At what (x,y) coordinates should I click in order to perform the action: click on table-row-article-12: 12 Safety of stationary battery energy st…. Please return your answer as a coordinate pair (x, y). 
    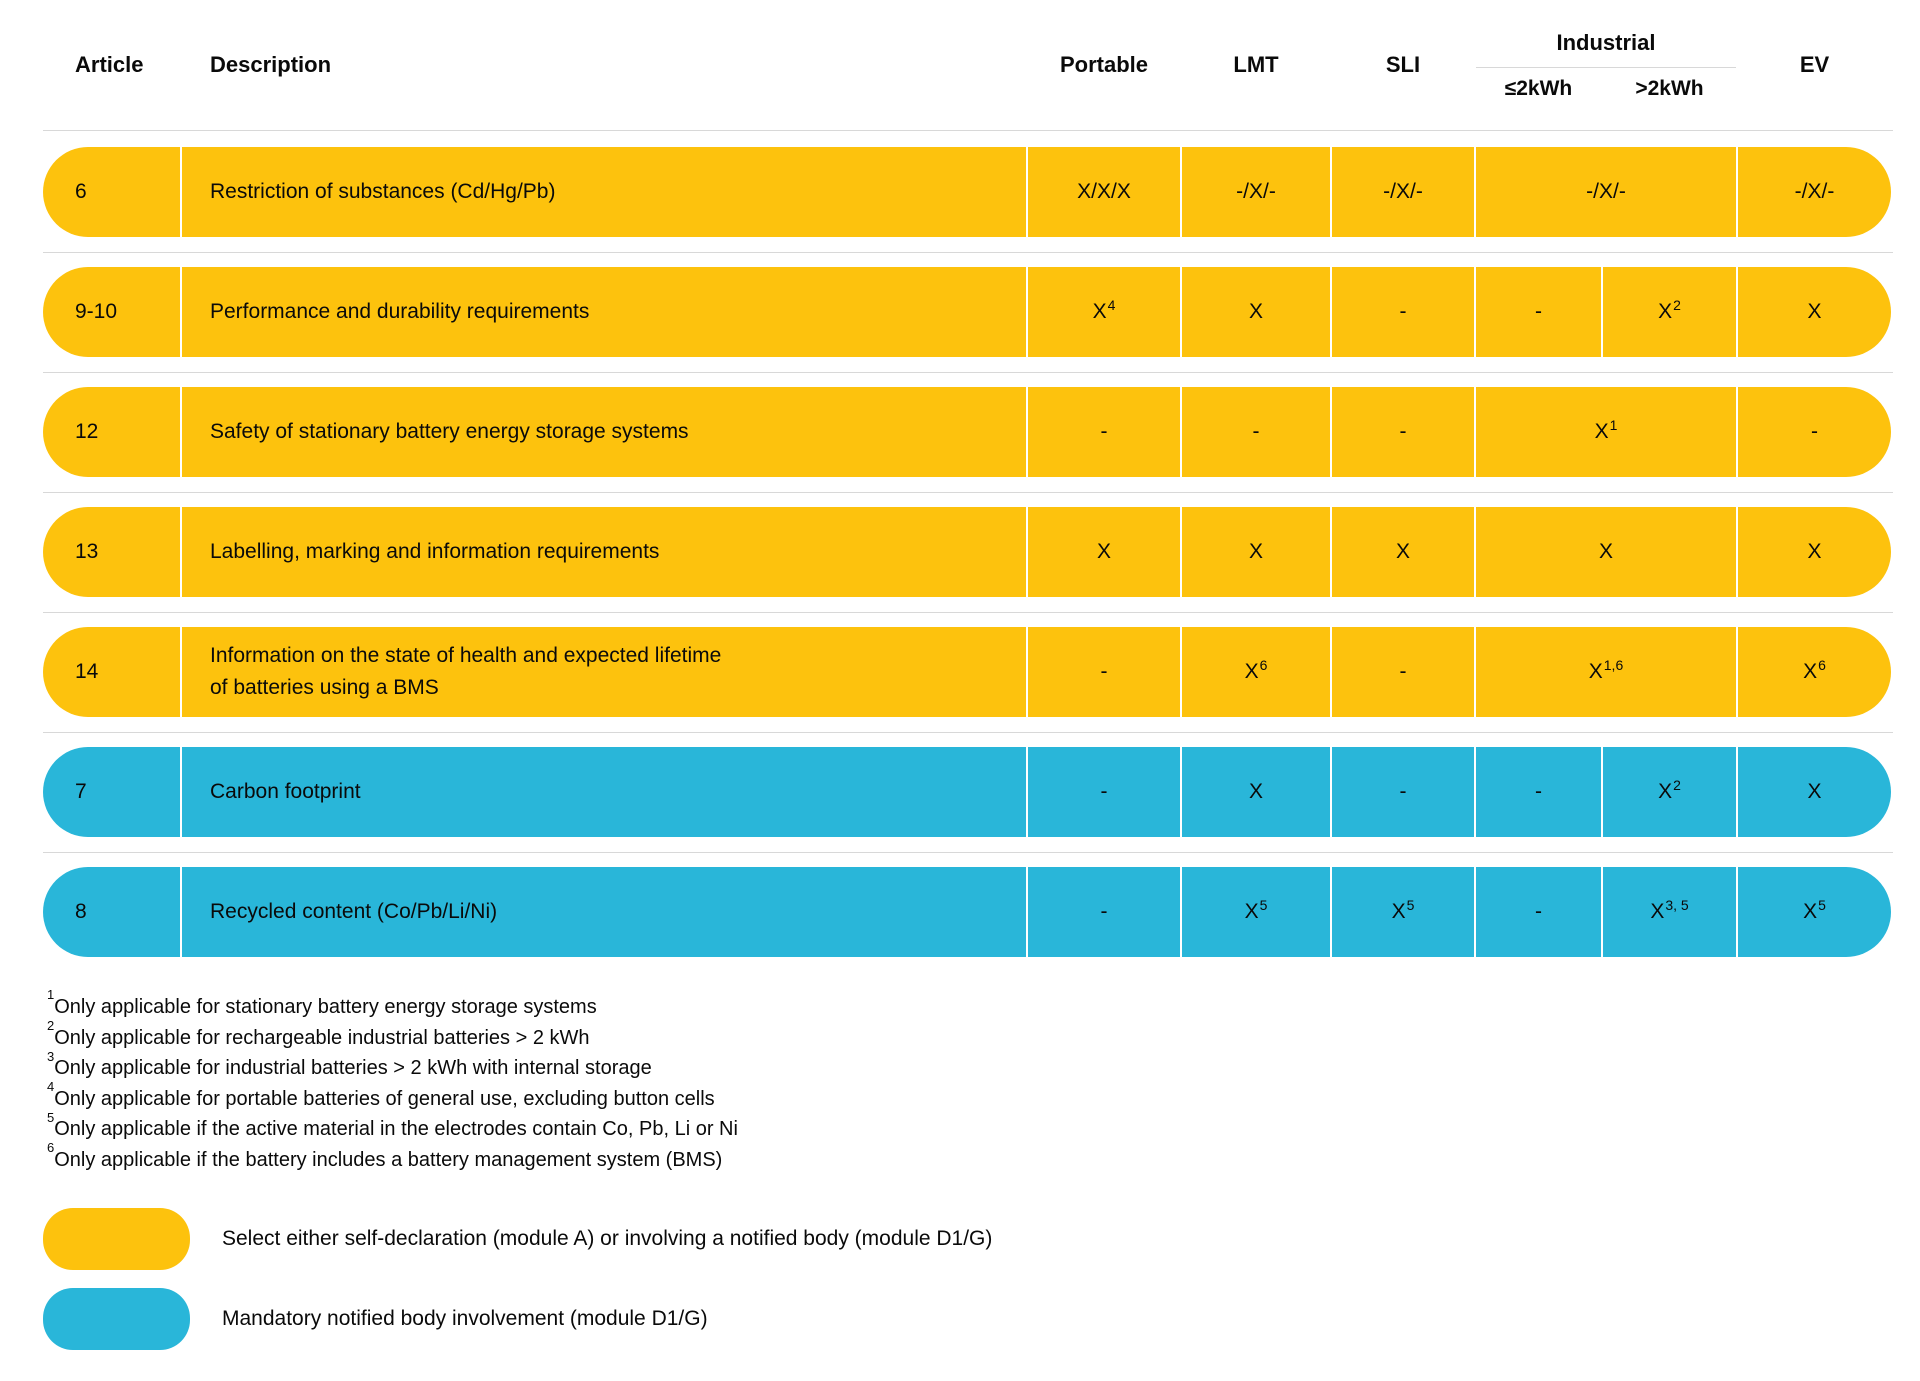
    Looking at the image, I should click on (968, 432).